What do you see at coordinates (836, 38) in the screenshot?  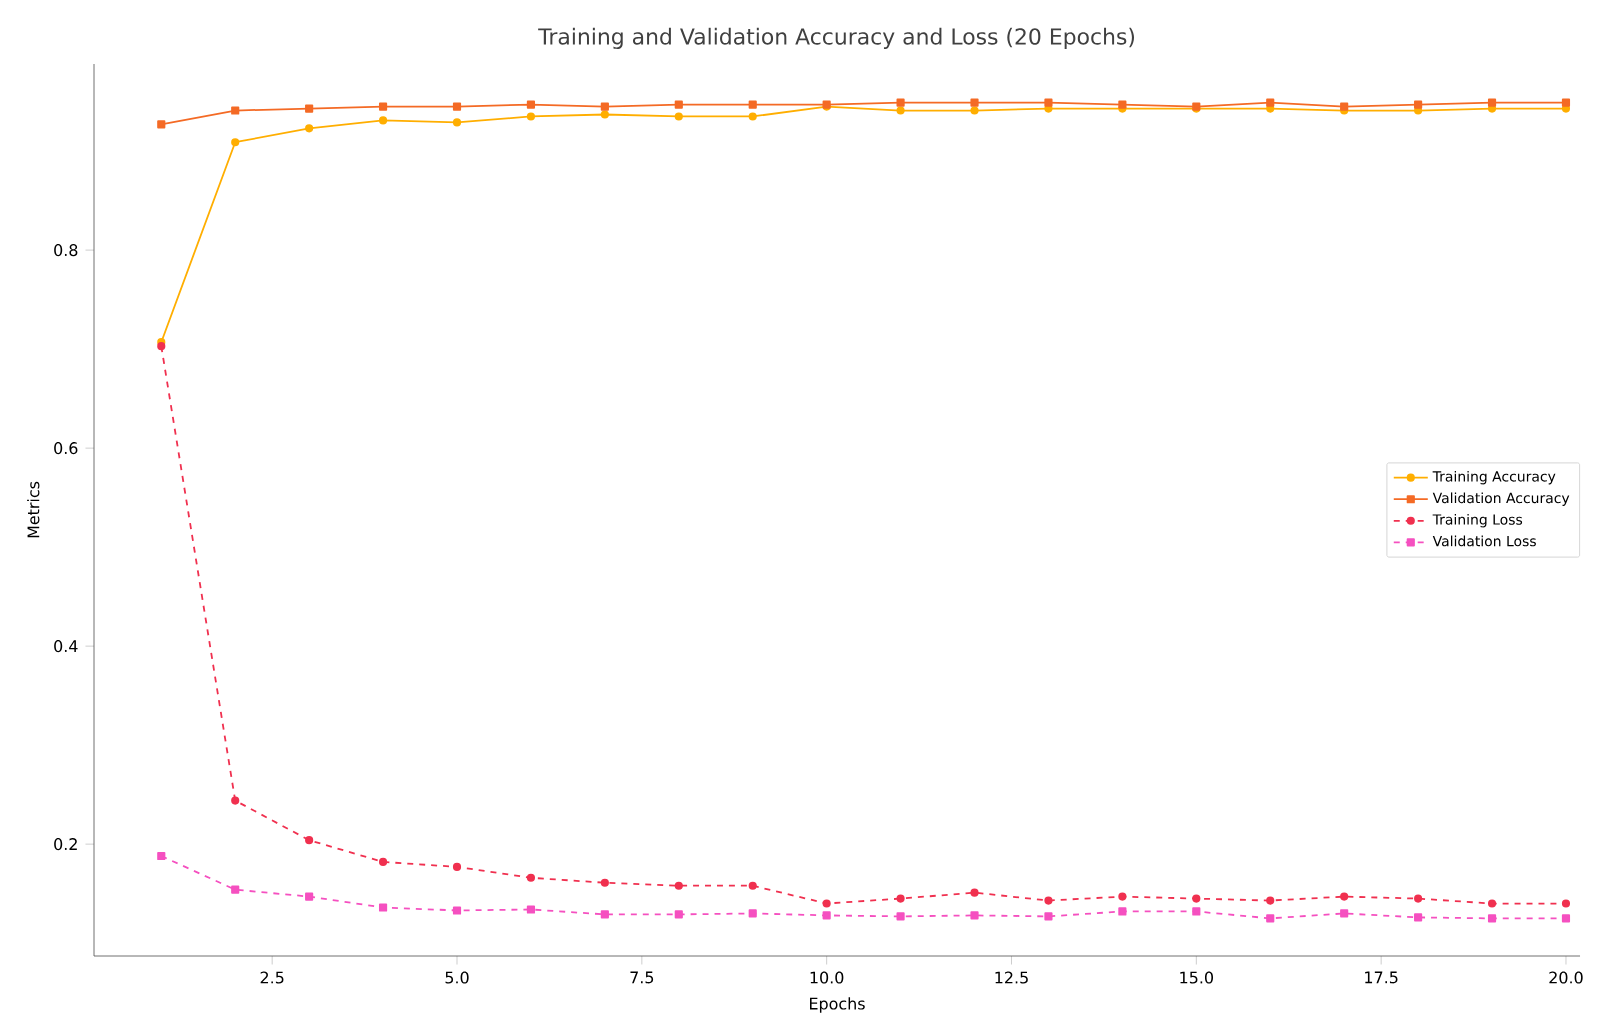 I see `chart-title: Training and Validation Accuracy and Loss (20 Epochs)` at bounding box center [836, 38].